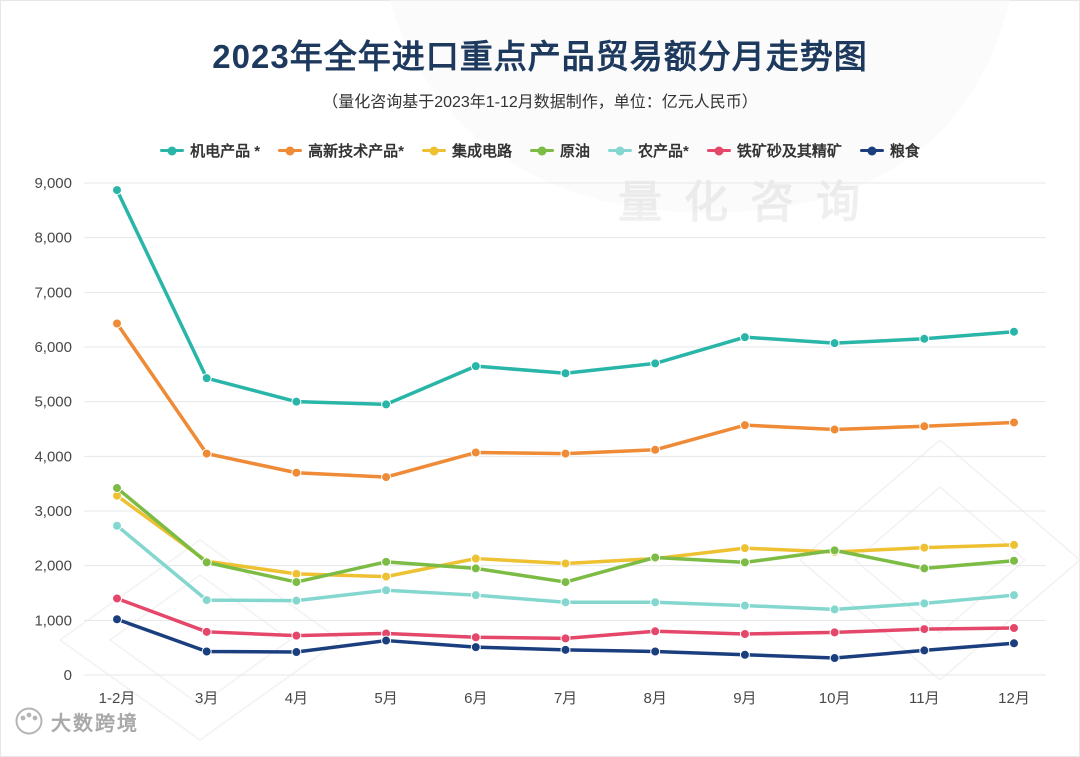 The height and width of the screenshot is (757, 1080). I want to click on x-axis-tick-label: 11月, so click(924, 698).